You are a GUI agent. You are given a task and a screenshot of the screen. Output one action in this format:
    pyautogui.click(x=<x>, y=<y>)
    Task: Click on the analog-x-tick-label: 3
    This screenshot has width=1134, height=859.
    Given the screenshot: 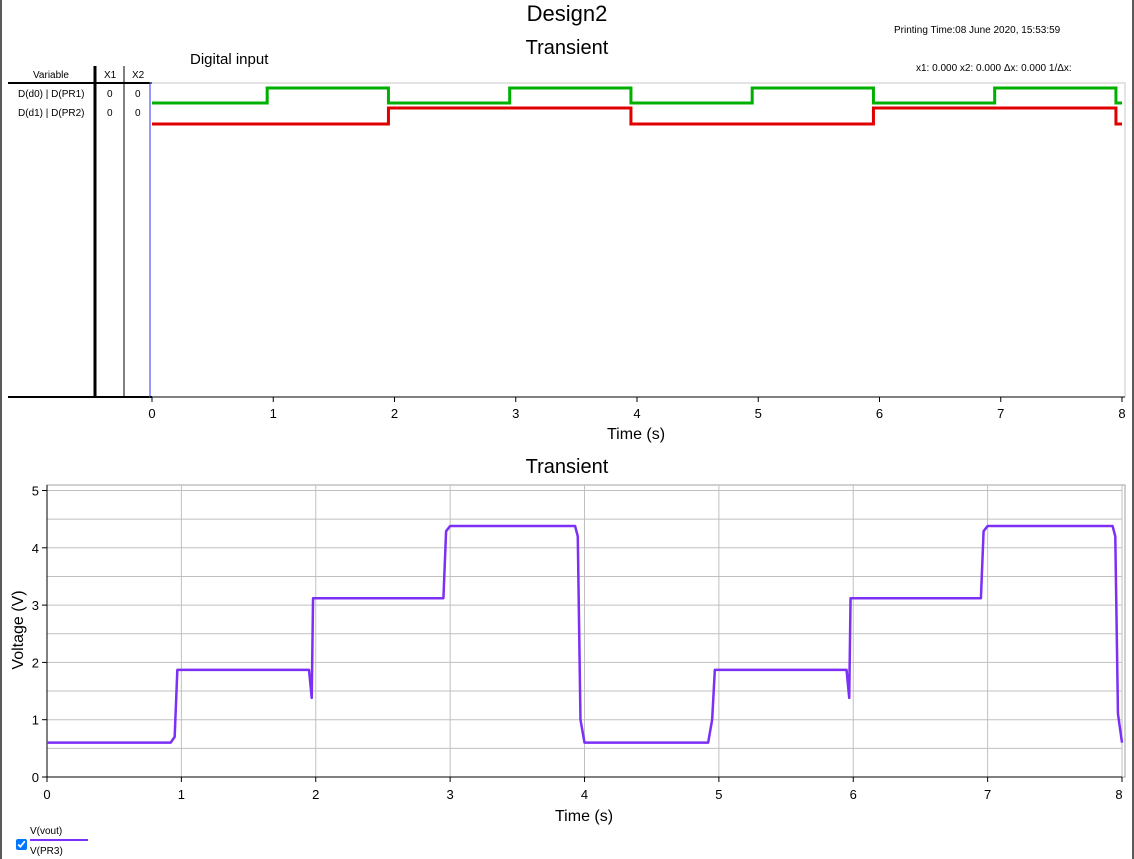 What is the action you would take?
    pyautogui.click(x=450, y=794)
    